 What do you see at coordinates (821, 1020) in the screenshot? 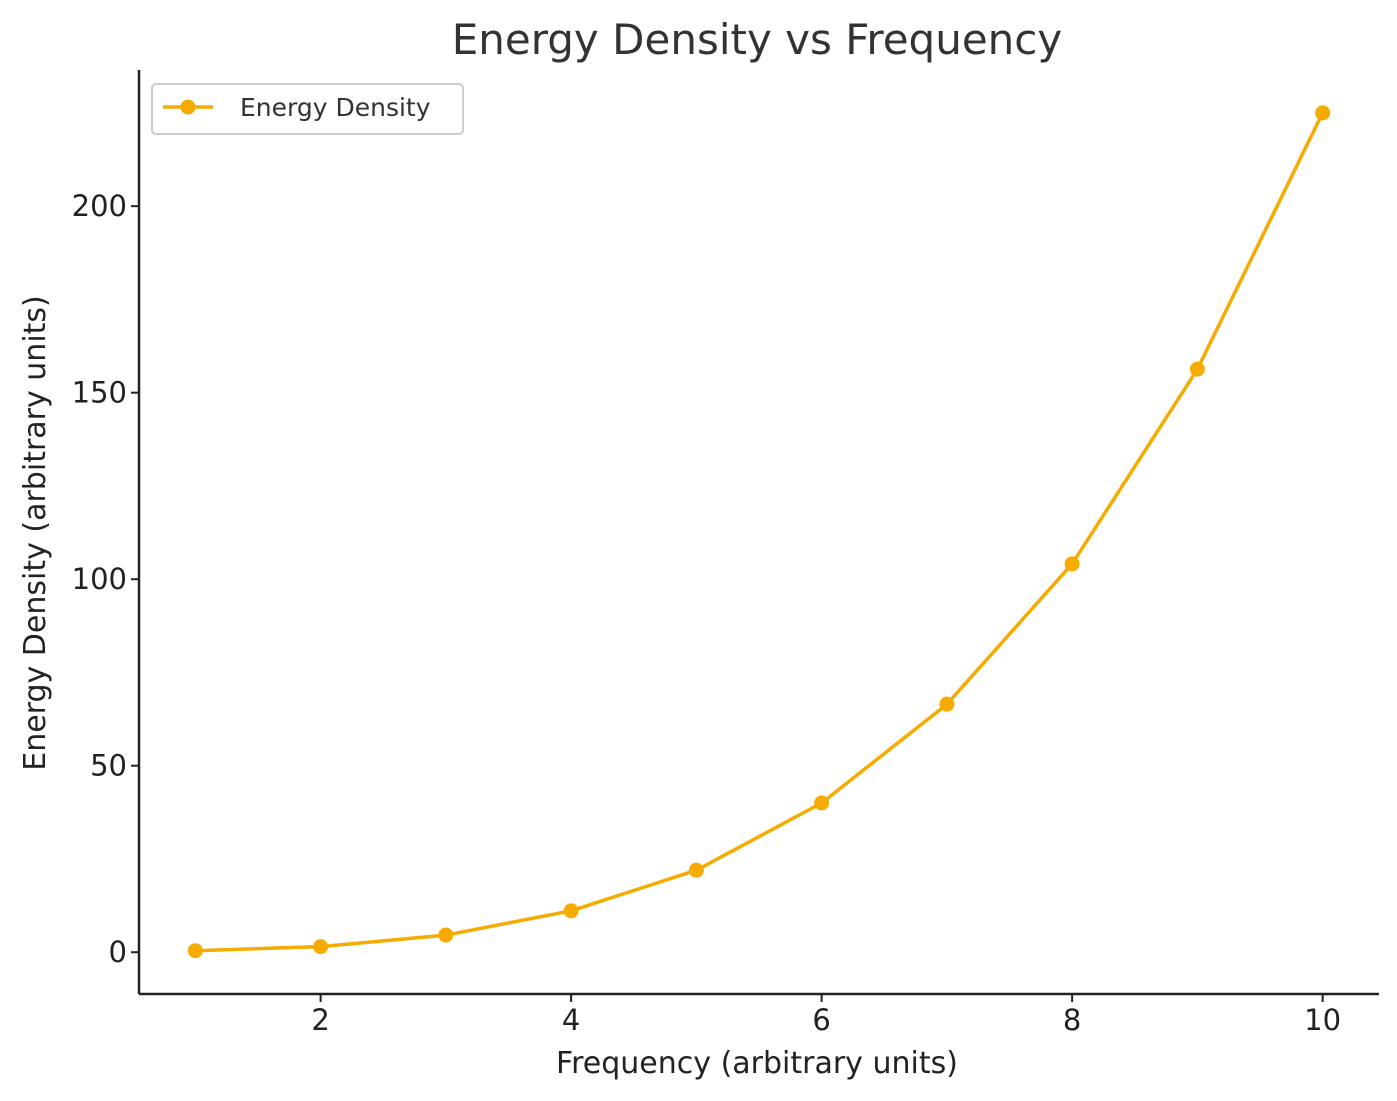
I see `x-tick-label: 6` at bounding box center [821, 1020].